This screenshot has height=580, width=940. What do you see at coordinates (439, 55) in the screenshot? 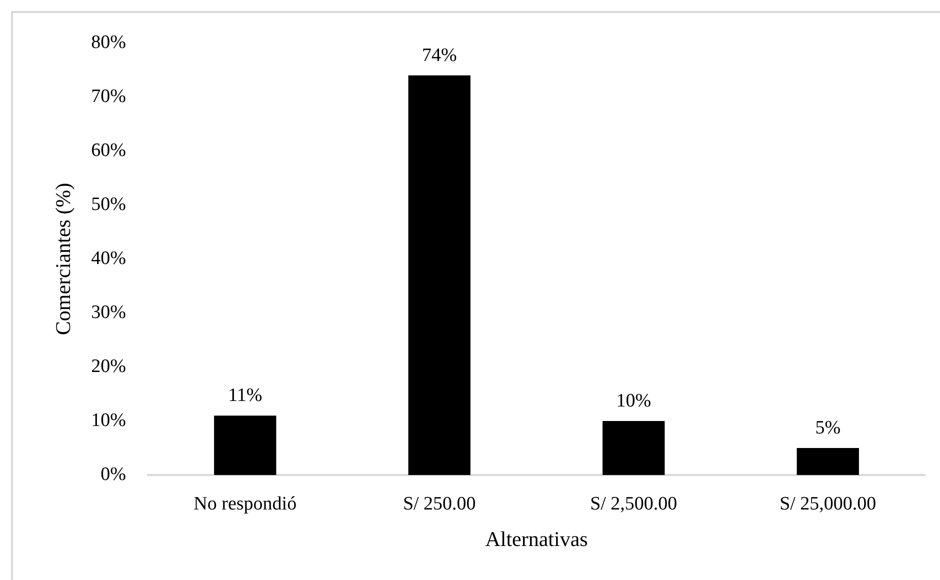
I see `data-label: 74%` at bounding box center [439, 55].